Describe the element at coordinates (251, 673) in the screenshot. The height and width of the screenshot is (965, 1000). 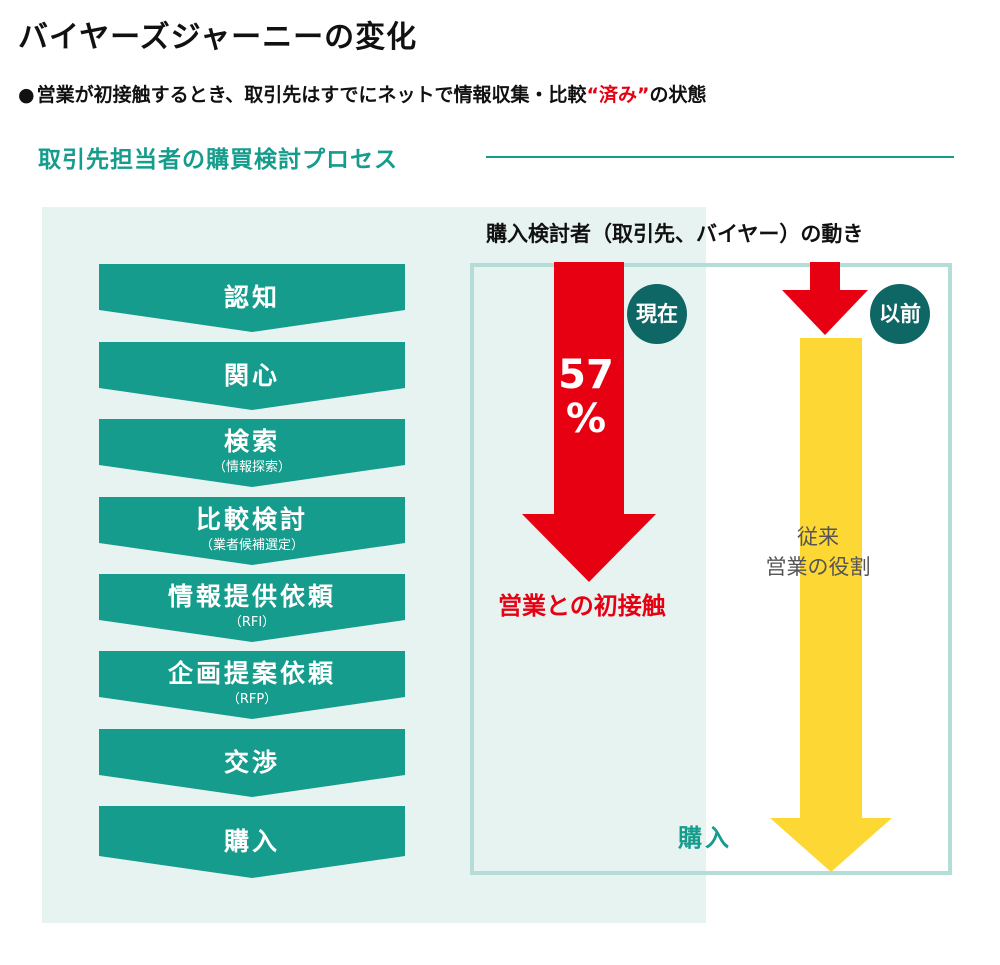
I see `step-label: 企画提案依頼` at that location.